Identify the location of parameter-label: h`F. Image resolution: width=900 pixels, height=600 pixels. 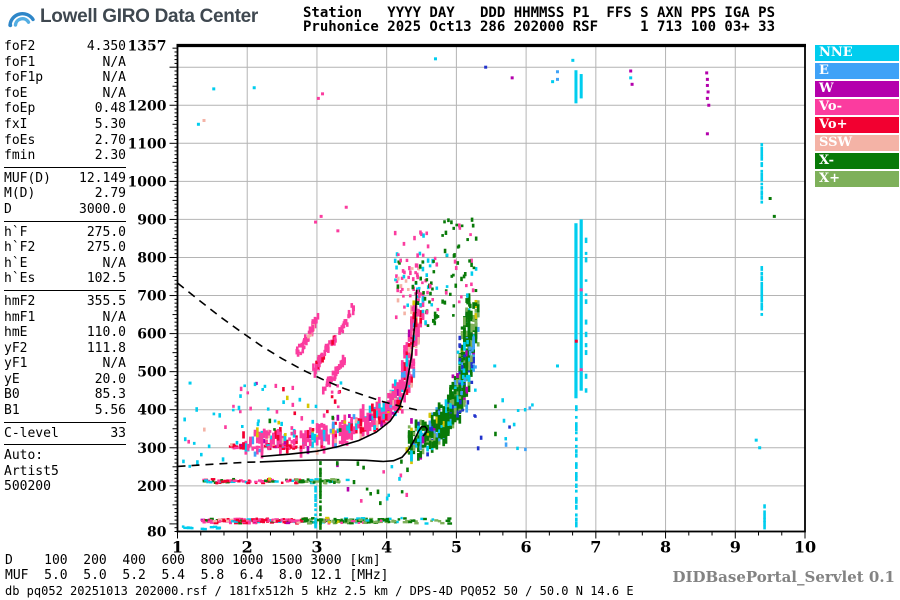
(16, 232).